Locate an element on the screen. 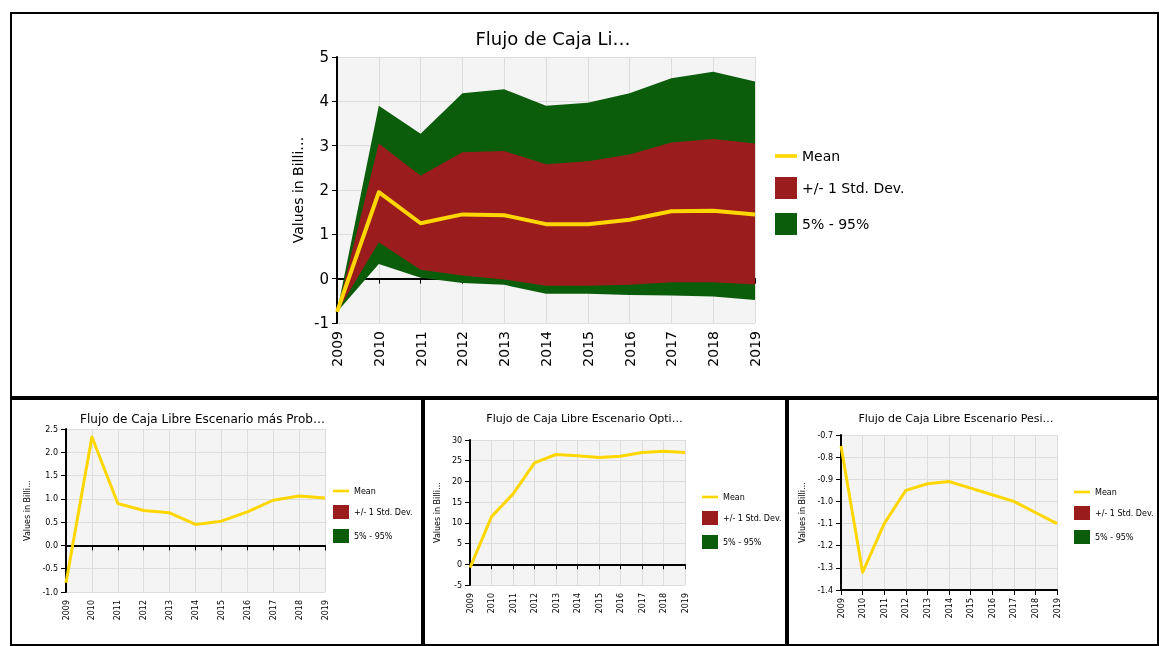 This screenshot has height=646, width=1159. y-tick-label: 20 is located at coordinates (457, 481).